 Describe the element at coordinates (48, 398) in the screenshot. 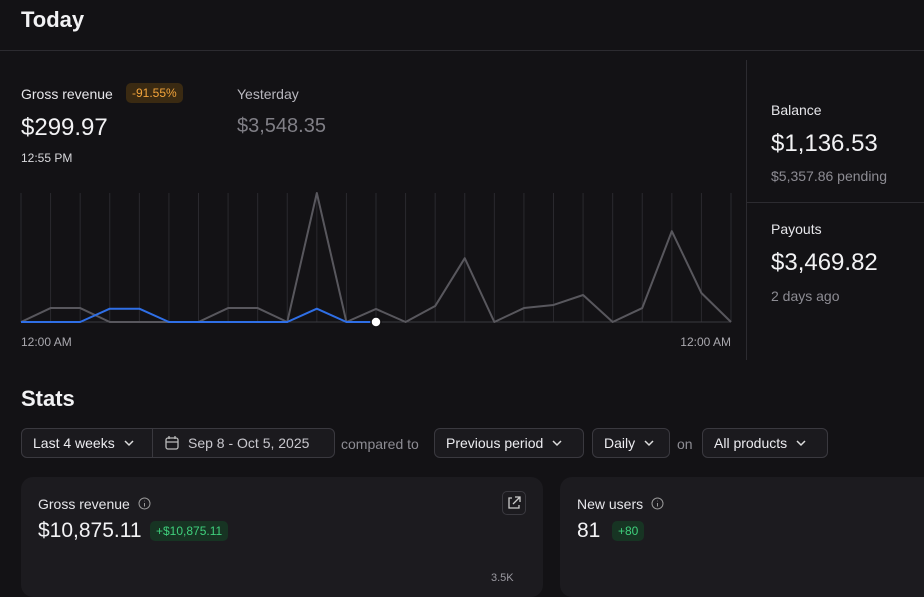

I see `section-title: Stats` at that location.